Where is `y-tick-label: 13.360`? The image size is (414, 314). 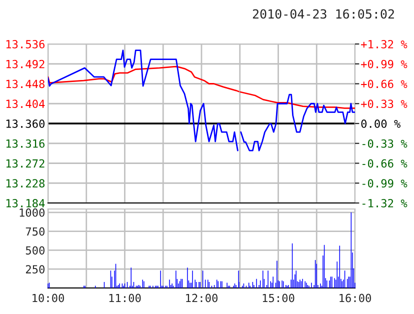
y-tick-label: 13.360 is located at coordinates (25, 124).